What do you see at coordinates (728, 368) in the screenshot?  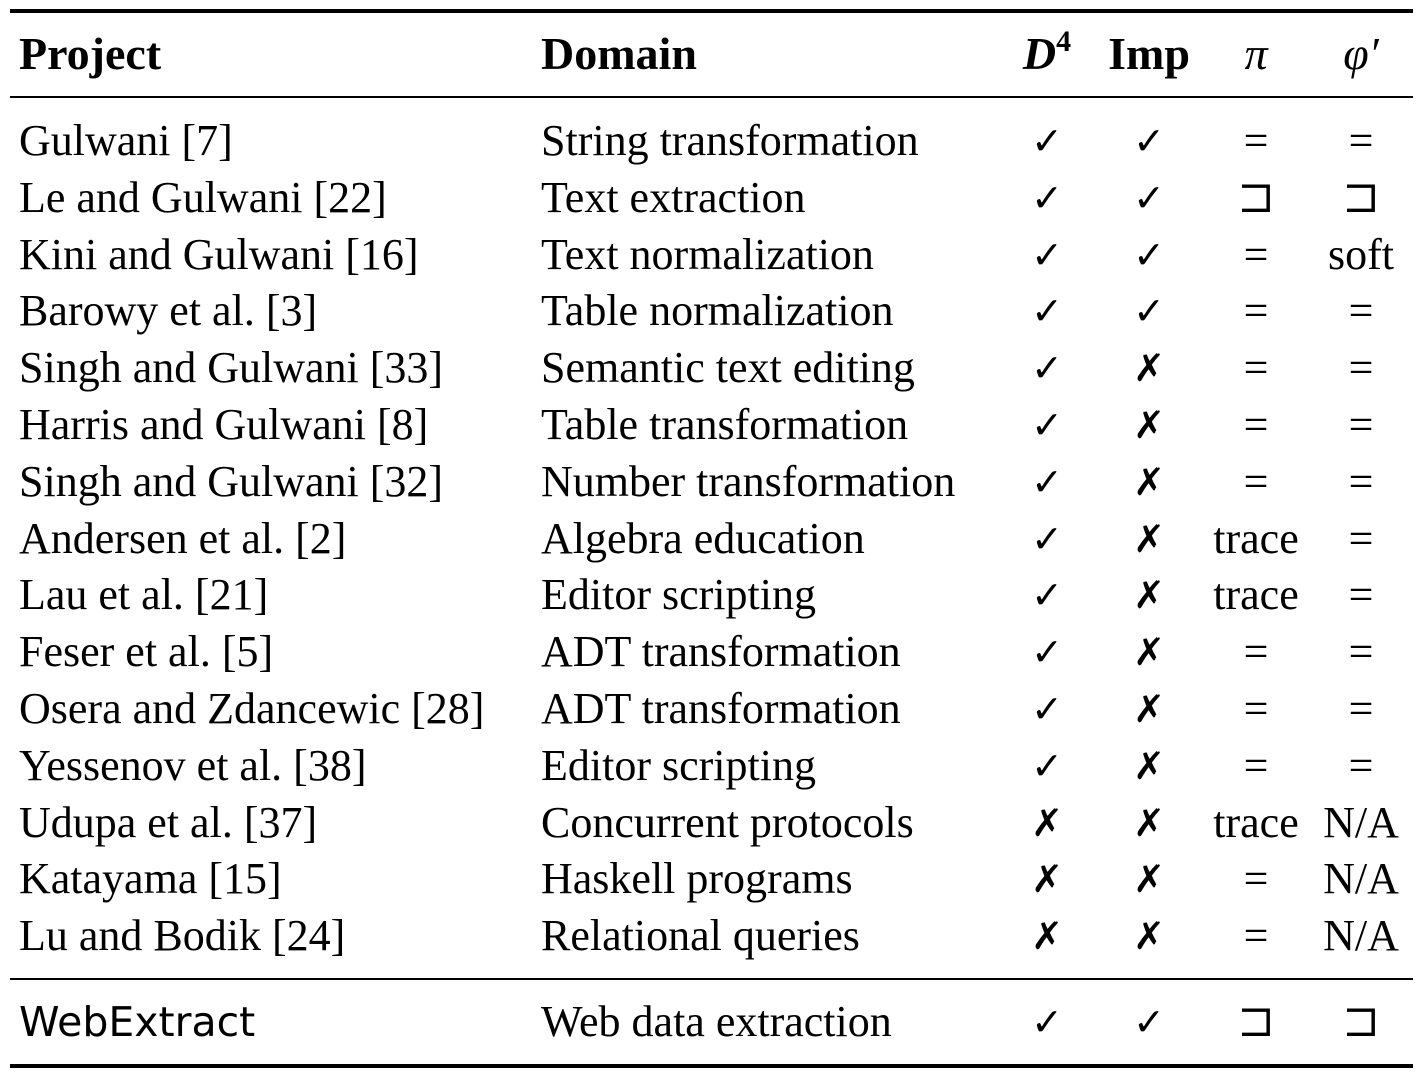 I see `row-domain: Semantic text editing` at bounding box center [728, 368].